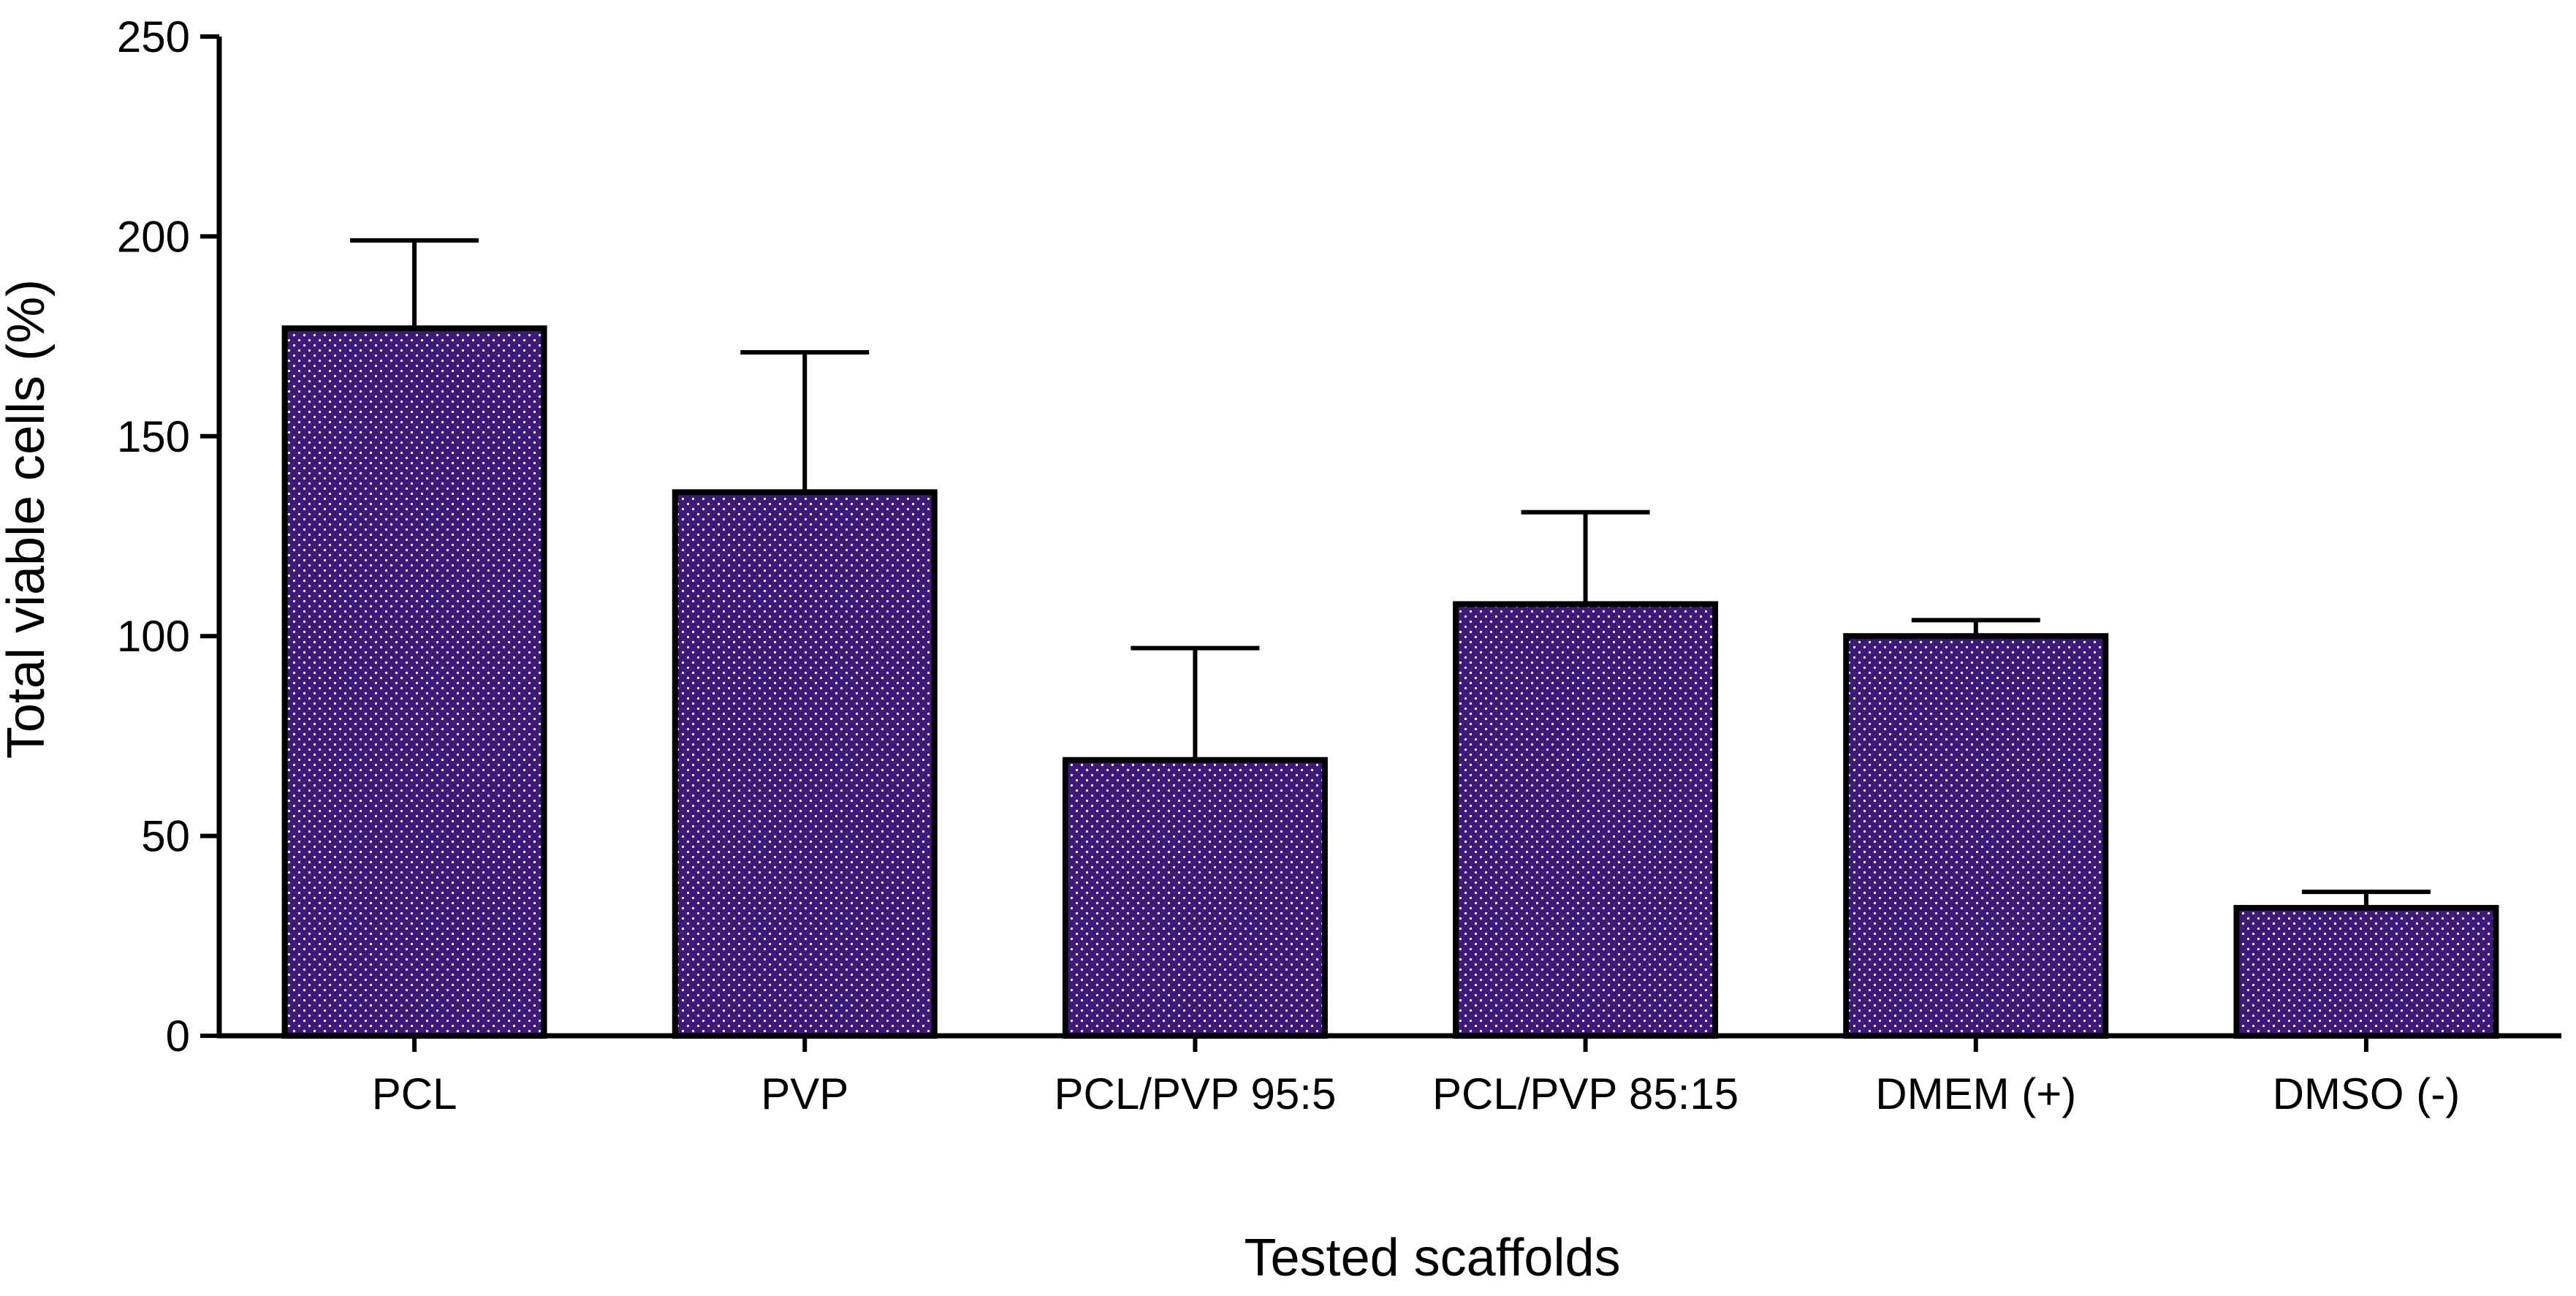 The width and height of the screenshot is (2576, 1296). What do you see at coordinates (178, 1036) in the screenshot?
I see `y-tick-label: 0` at bounding box center [178, 1036].